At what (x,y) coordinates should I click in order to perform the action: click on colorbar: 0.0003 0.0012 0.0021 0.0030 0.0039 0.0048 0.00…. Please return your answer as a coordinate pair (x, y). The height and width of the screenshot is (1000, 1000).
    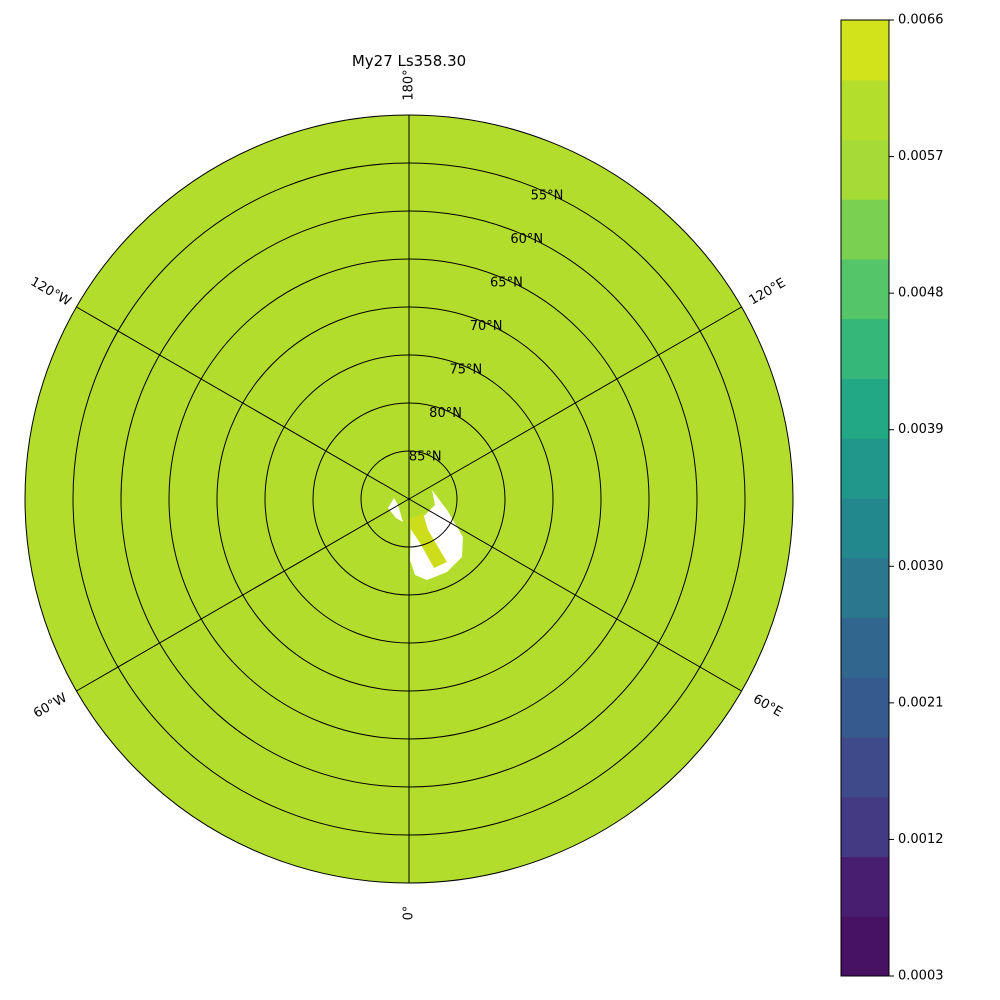
    Looking at the image, I should click on (892, 498).